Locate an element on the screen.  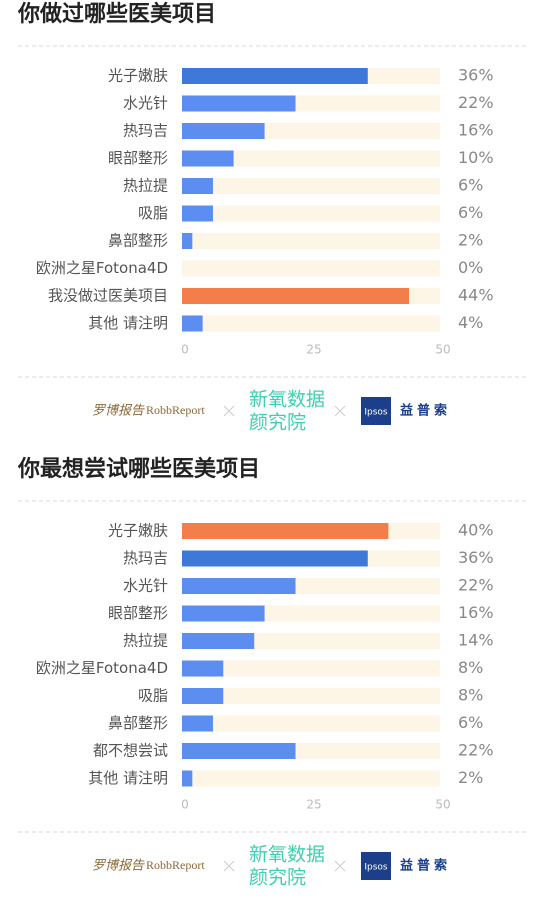
chart-title: 你最想尝试哪些医美项目 is located at coordinates (138, 469).